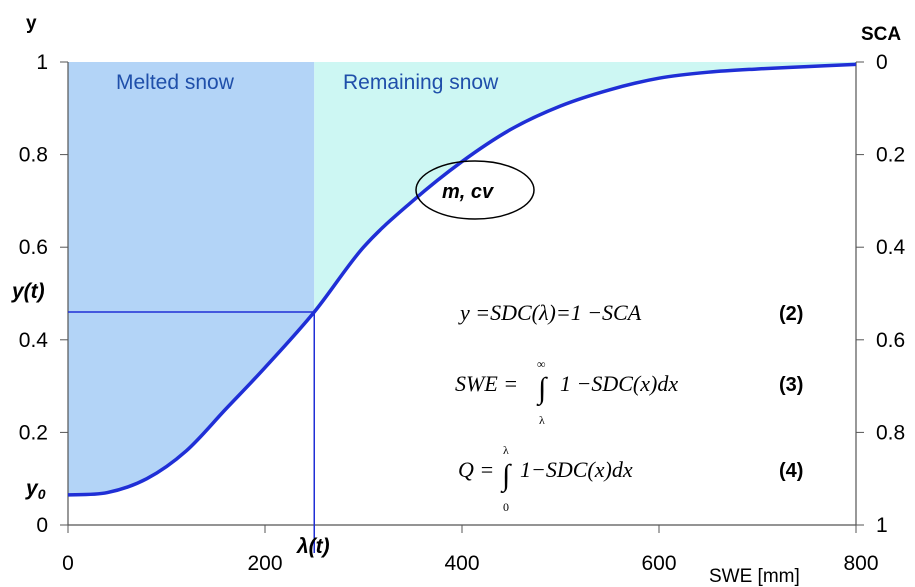 The width and height of the screenshot is (915, 587). I want to click on y2-tick-label: 0, so click(882, 62).